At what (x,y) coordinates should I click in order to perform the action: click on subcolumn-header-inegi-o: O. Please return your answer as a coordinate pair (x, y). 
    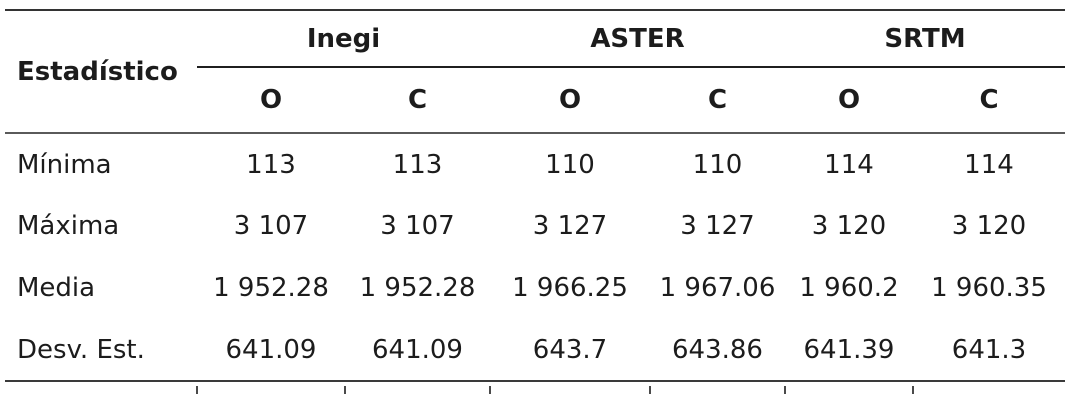
    Looking at the image, I should click on (271, 100).